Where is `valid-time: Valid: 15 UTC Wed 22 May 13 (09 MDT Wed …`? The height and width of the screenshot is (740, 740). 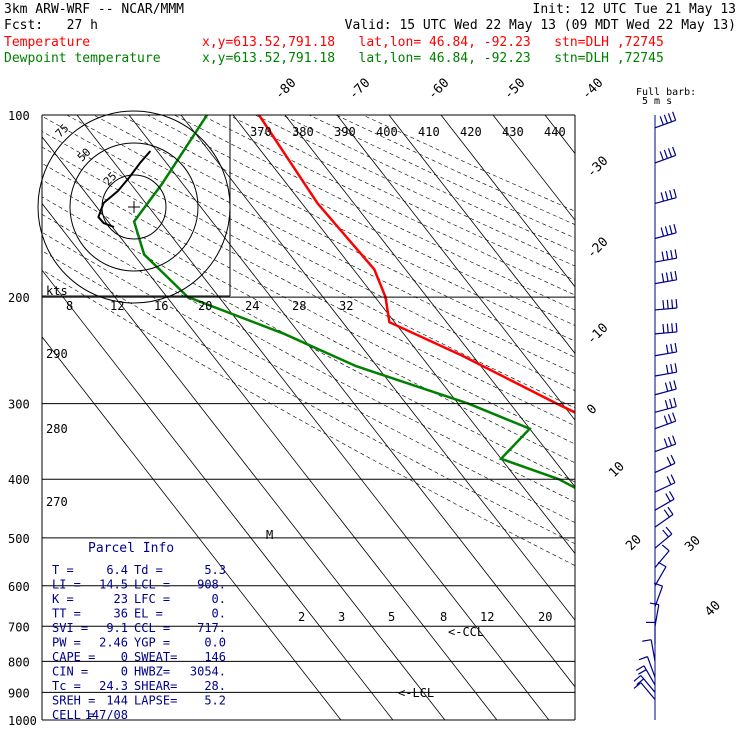
valid-time: Valid: 15 UTC Wed 22 May 13 (09 MDT Wed … is located at coordinates (540, 25).